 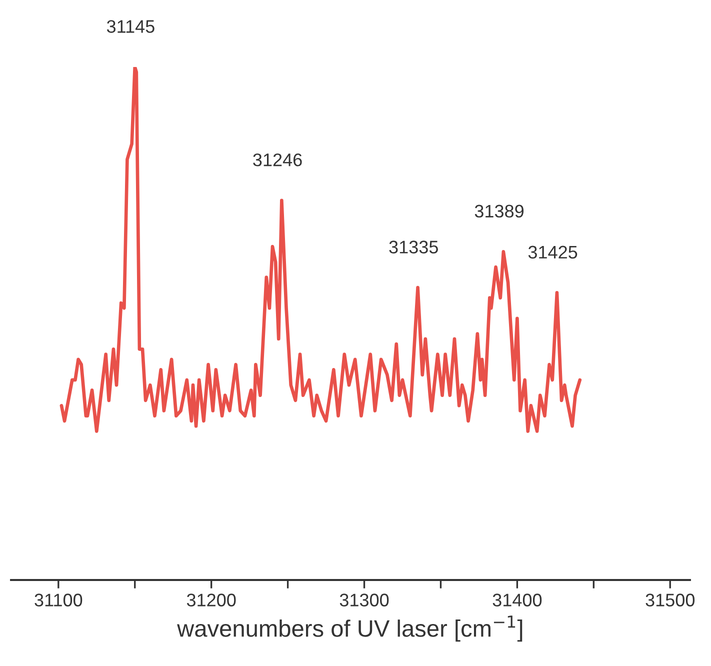 What do you see at coordinates (670, 600) in the screenshot?
I see `x-tick-label: 31500` at bounding box center [670, 600].